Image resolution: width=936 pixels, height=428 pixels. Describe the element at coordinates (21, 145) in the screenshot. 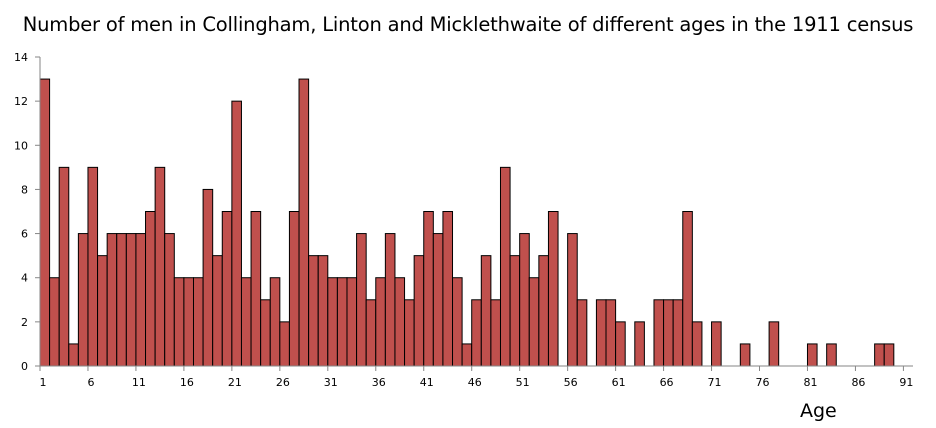

I see `y-tick-label: 10` at that location.